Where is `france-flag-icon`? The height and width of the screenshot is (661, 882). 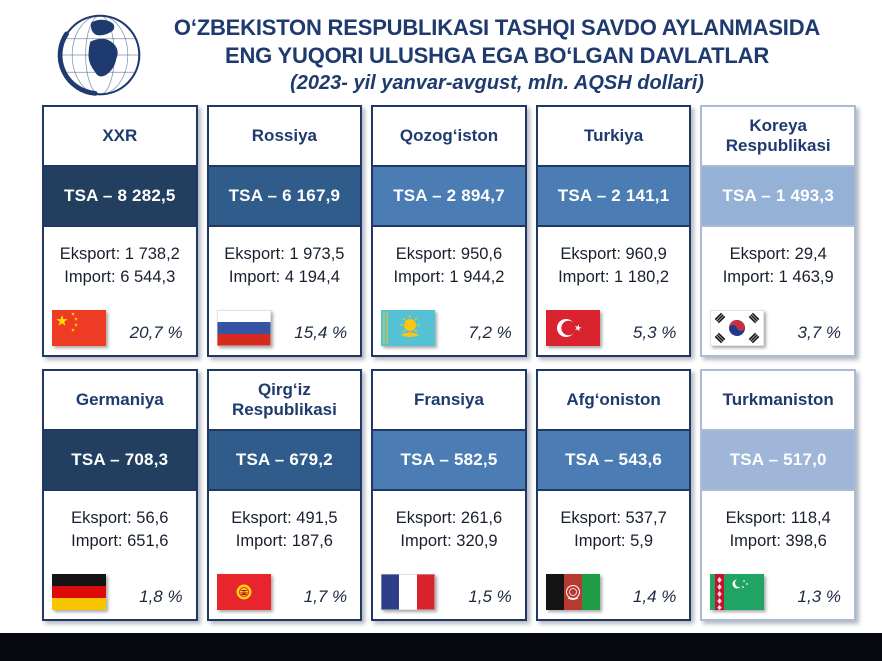
france-flag-icon is located at coordinates (408, 592).